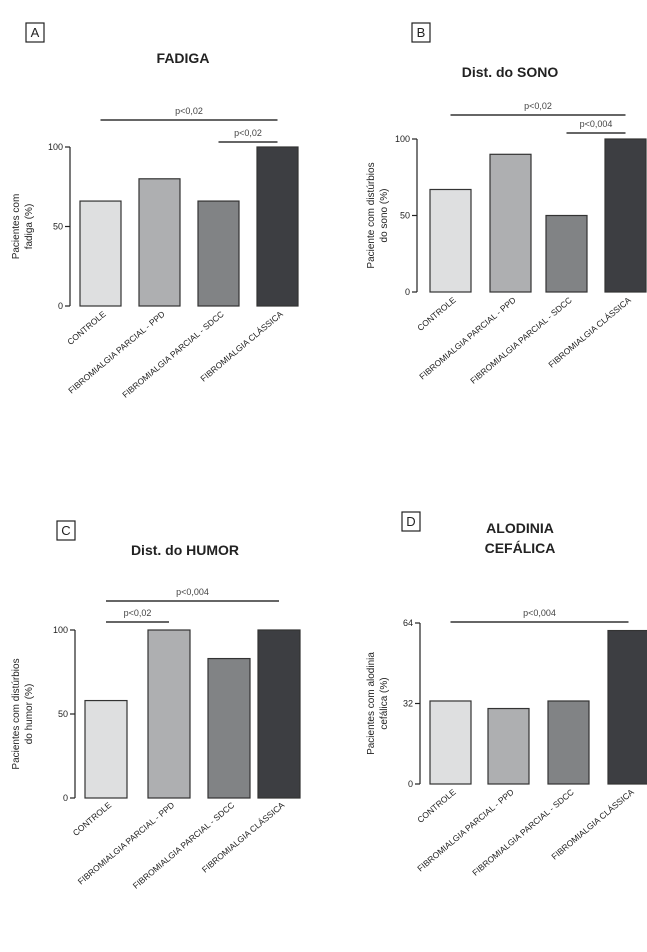  I want to click on y-axis-title: do sono (%), so click(384, 216).